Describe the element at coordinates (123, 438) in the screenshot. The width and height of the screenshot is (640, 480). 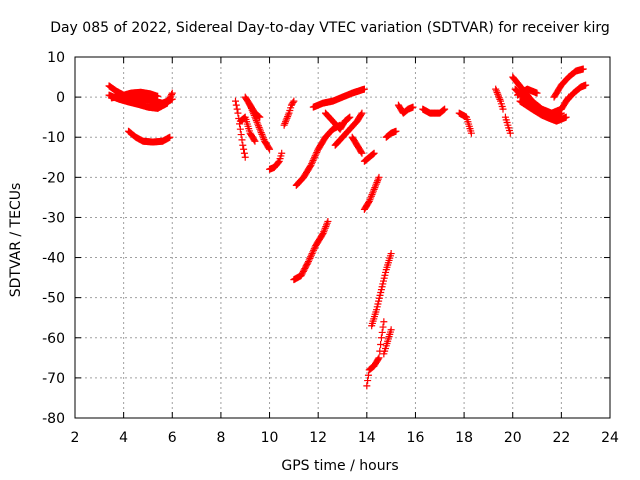
I see `x-tick-label: 4` at that location.